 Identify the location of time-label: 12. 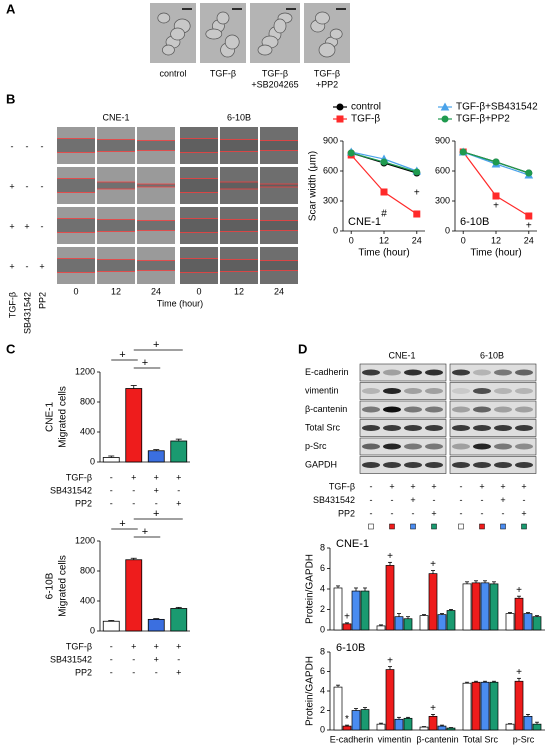
(116, 291).